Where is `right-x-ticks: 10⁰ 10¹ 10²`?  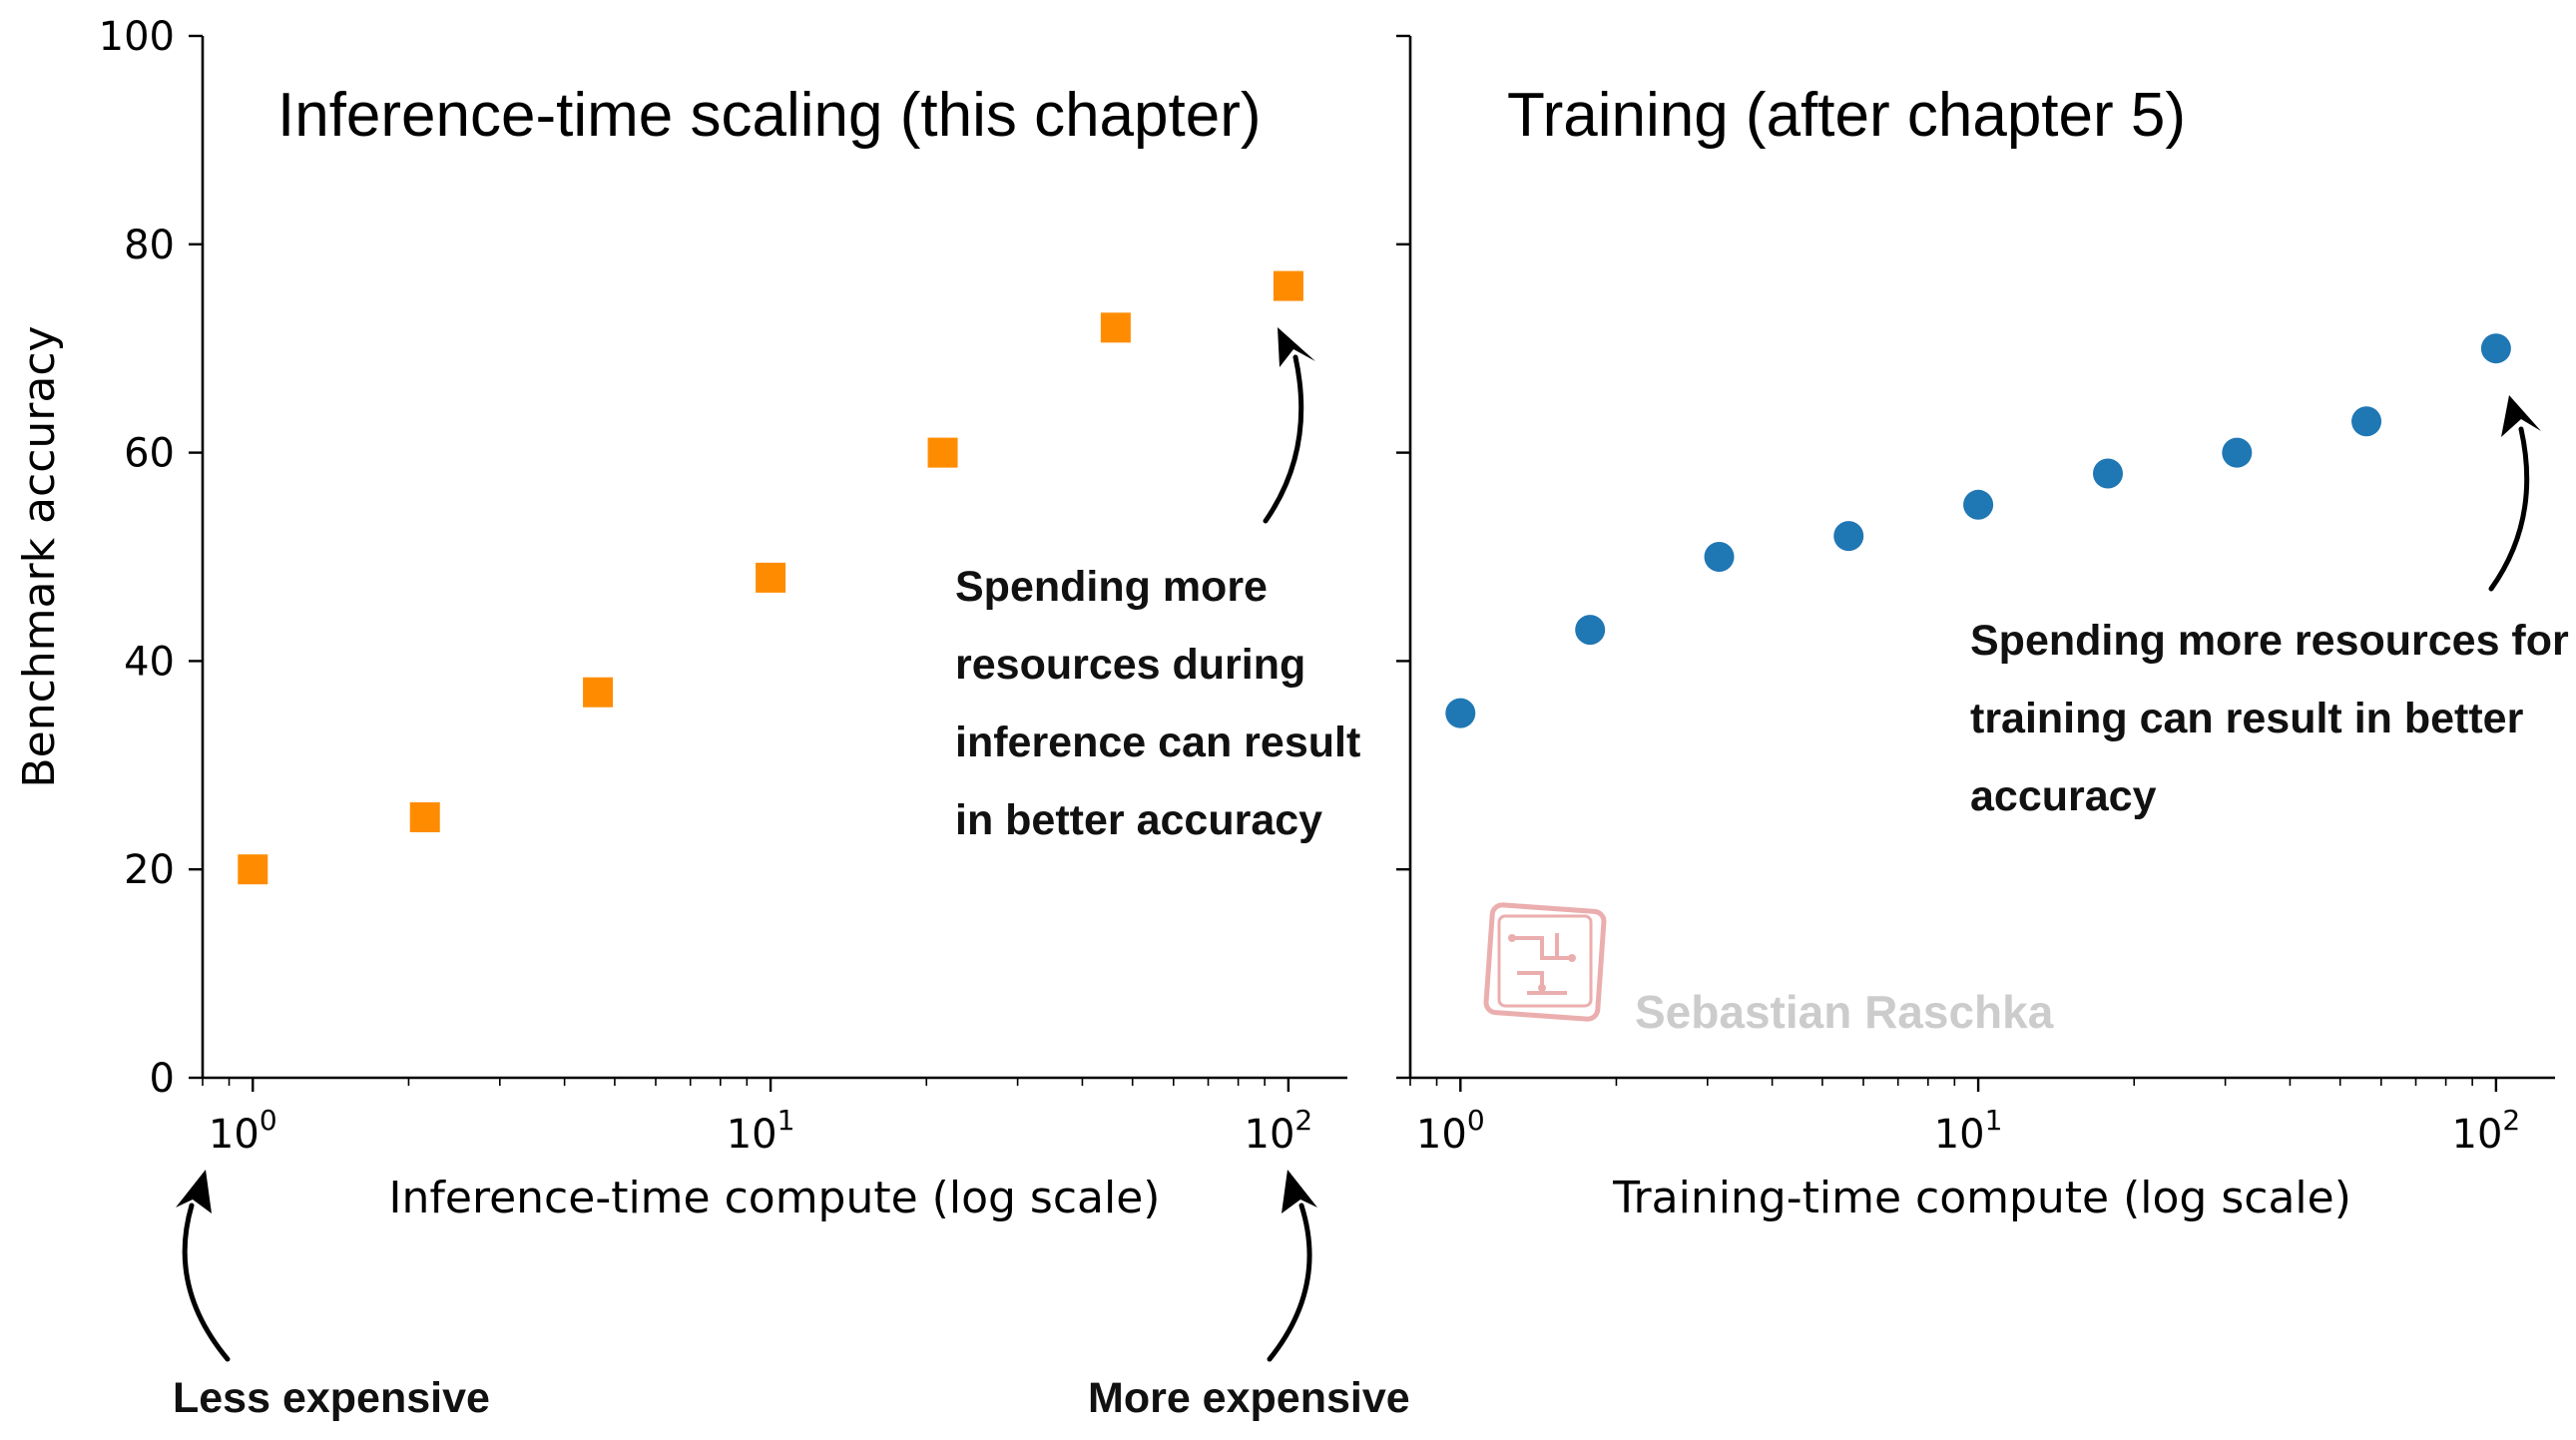 right-x-ticks: 10⁰ 10¹ 10² is located at coordinates (1965, 1118).